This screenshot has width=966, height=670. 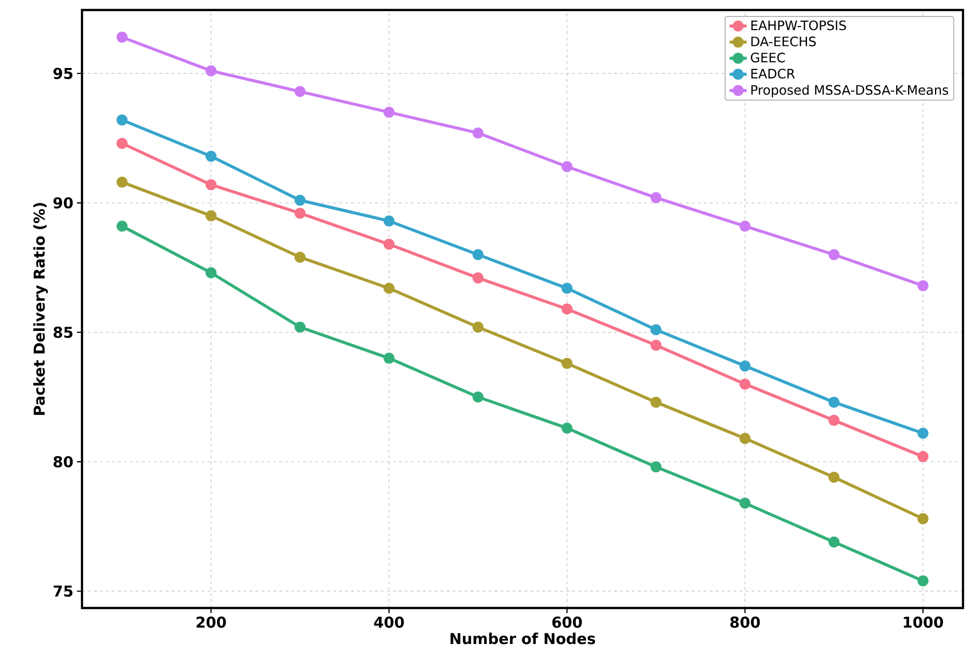 What do you see at coordinates (62, 74) in the screenshot?
I see `y-tick-label: 95` at bounding box center [62, 74].